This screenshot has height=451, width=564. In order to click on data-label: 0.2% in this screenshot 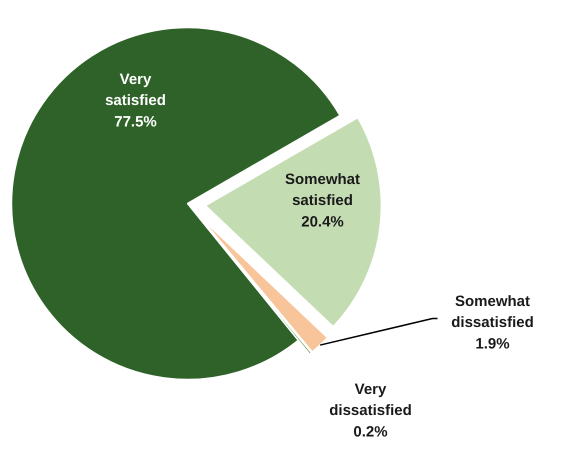, I will do `click(370, 431)`.